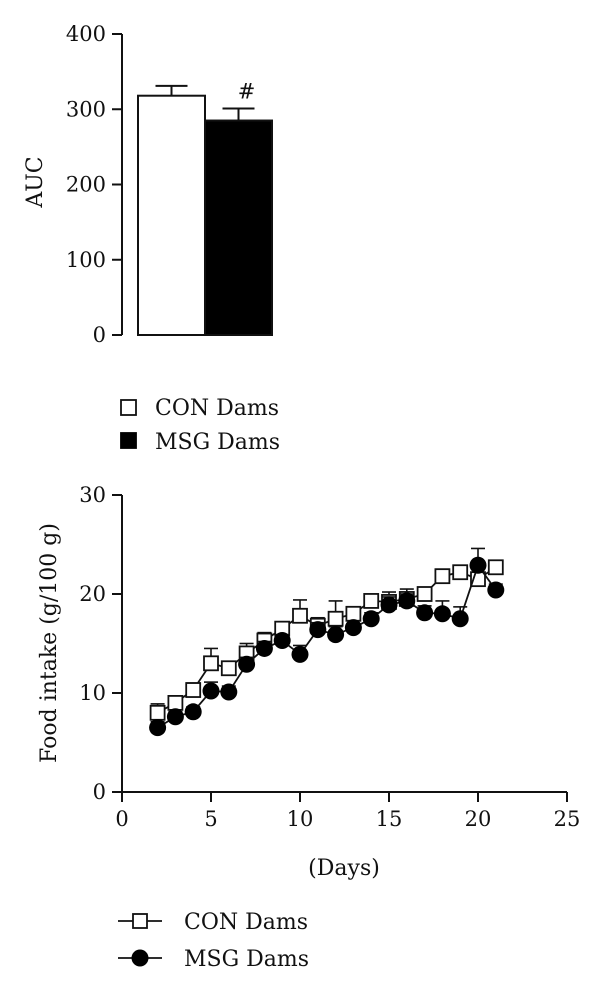 The image size is (600, 989). Describe the element at coordinates (347, 811) in the screenshot. I see `line-x-ticks: 0 5 10 15 20 25` at that location.